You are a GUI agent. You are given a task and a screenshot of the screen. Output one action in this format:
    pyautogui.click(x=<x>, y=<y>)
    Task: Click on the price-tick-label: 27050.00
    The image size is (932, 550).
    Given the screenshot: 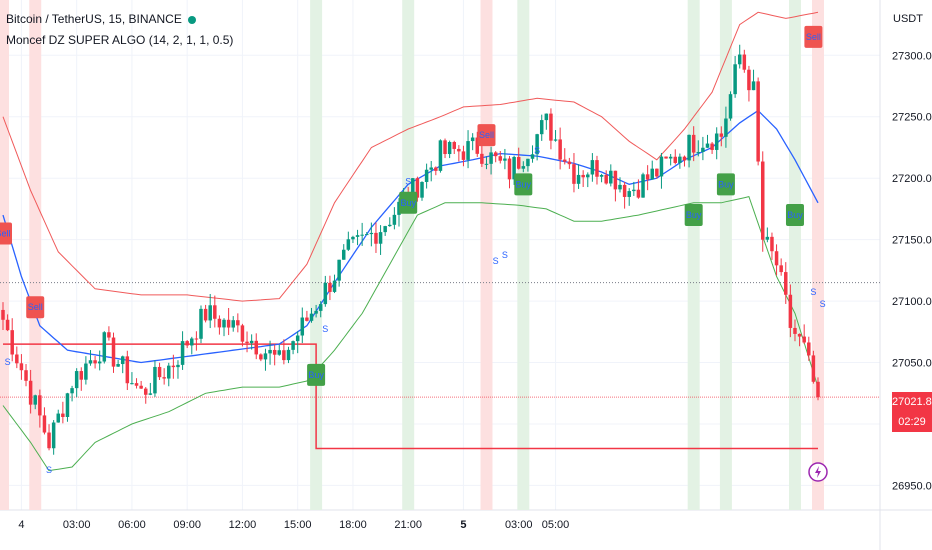 What is the action you would take?
    pyautogui.click(x=912, y=364)
    